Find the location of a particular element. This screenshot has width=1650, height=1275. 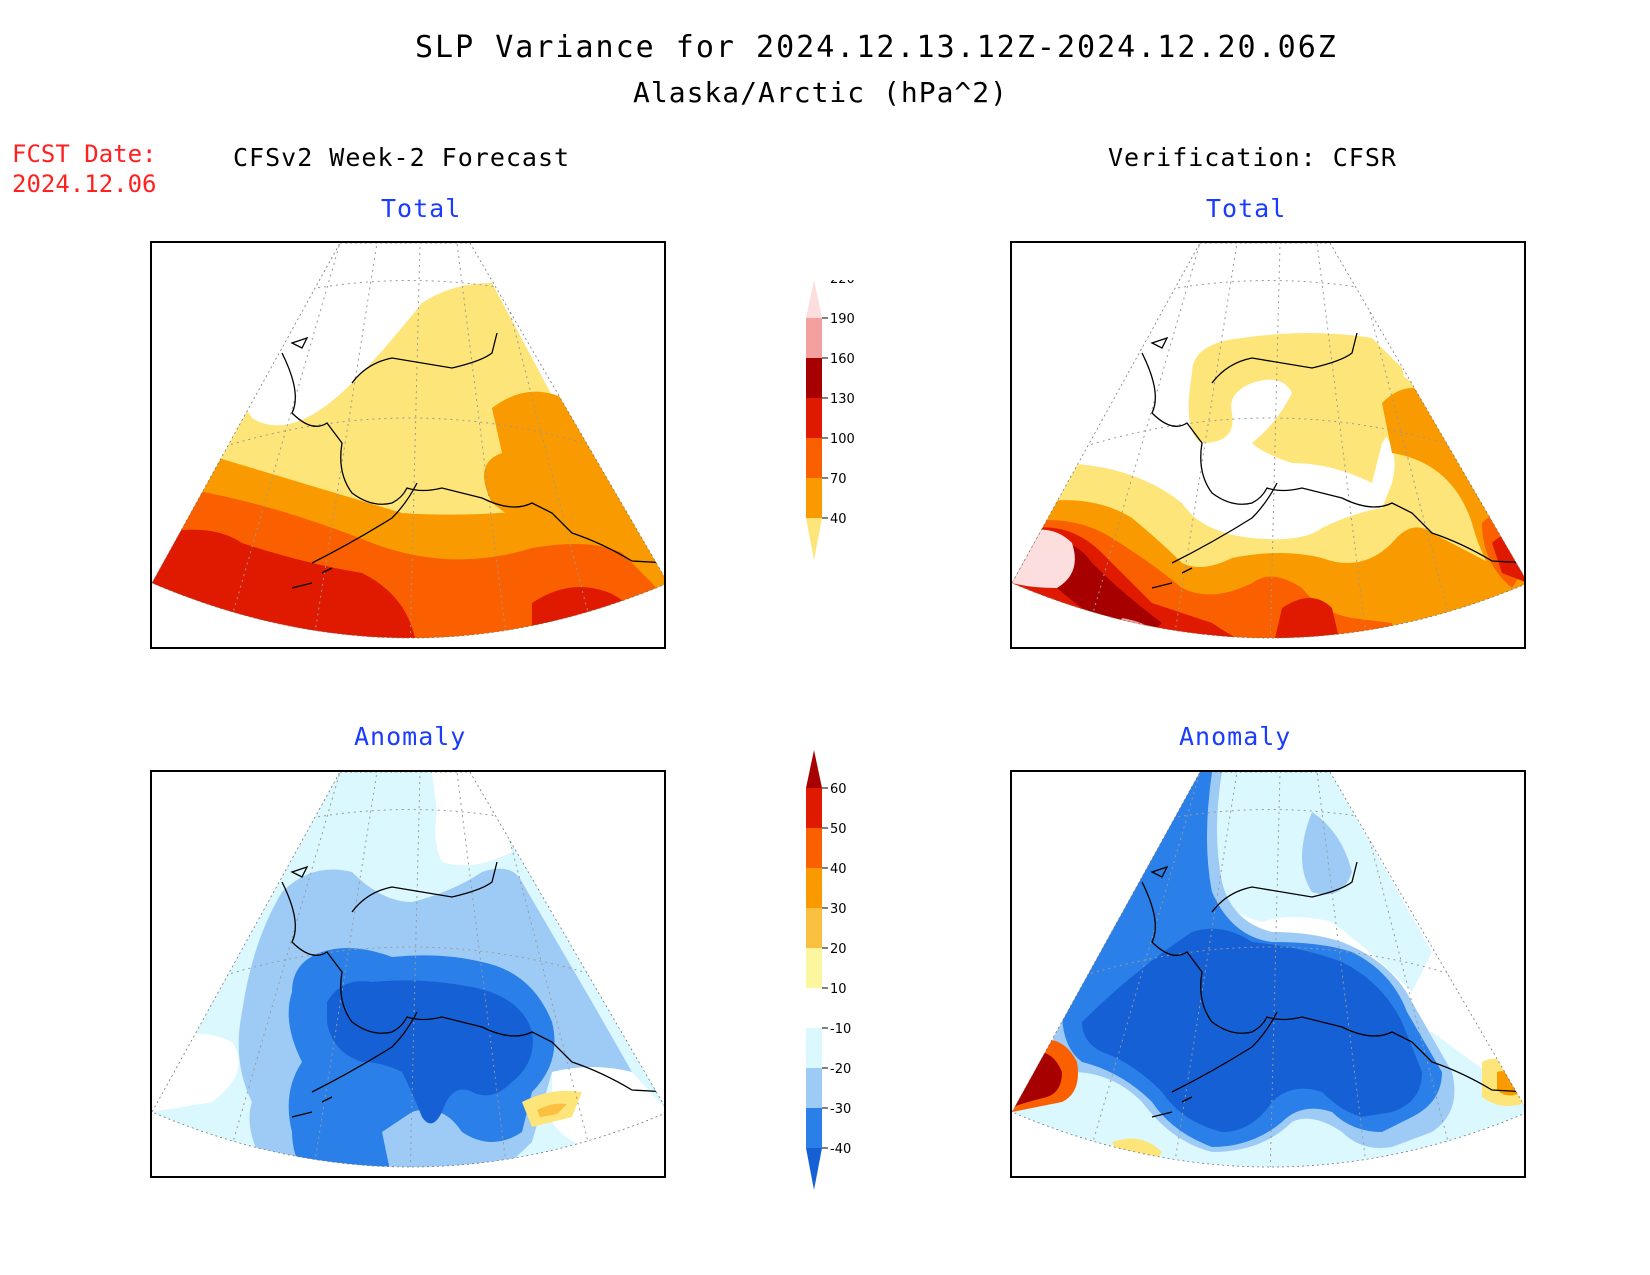

anomaly-colorbar-tick-label: -30 is located at coordinates (840, 1109).